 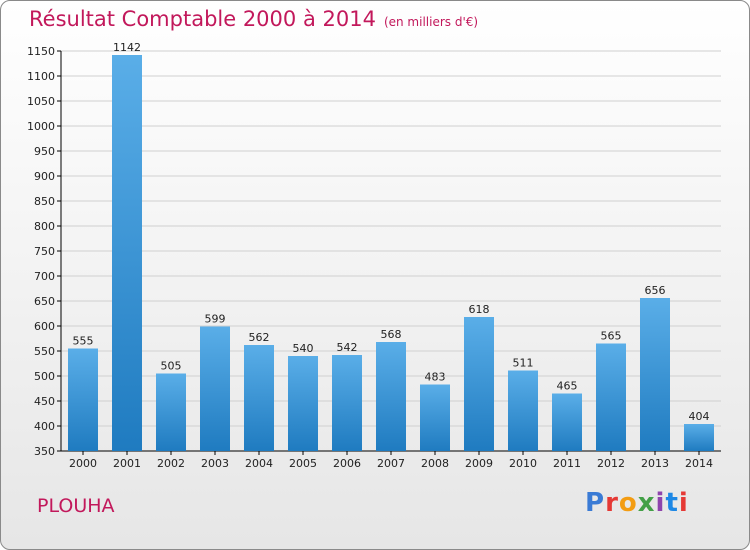 I want to click on x-tick-label: 2007, so click(x=391, y=463).